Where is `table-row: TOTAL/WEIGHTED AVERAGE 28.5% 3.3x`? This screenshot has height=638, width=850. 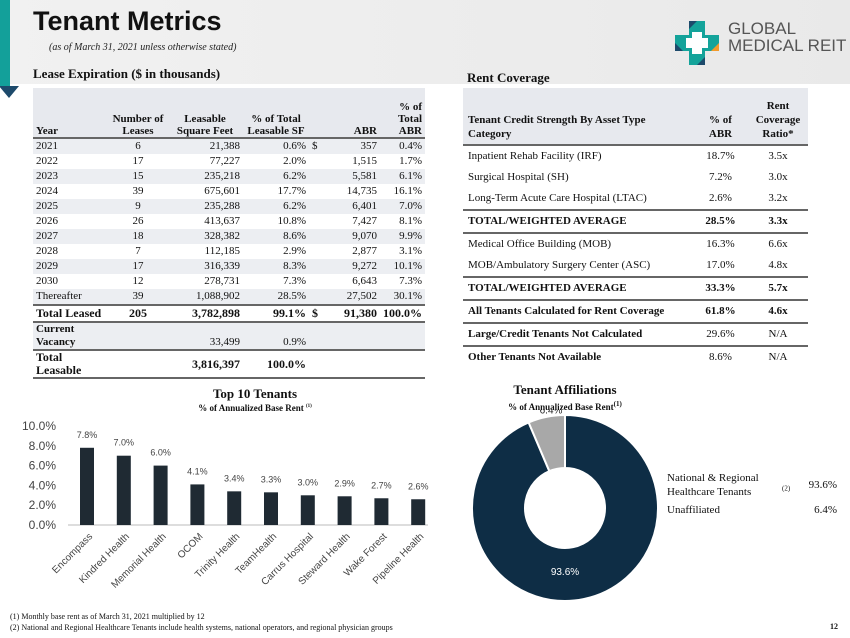
table-row: TOTAL/WEIGHTED AVERAGE 28.5% 3.3x is located at coordinates (635, 221).